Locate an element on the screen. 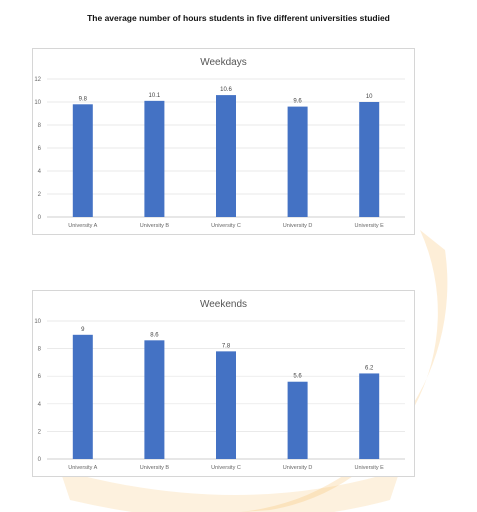 The width and height of the screenshot is (477, 512). data-label: 10 is located at coordinates (369, 97).